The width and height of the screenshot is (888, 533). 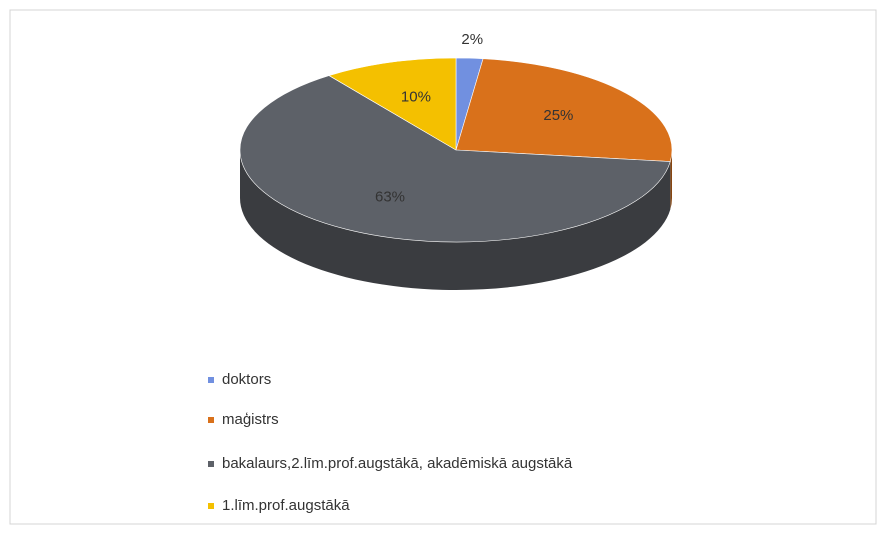 What do you see at coordinates (558, 115) in the screenshot?
I see `data-label: 25%` at bounding box center [558, 115].